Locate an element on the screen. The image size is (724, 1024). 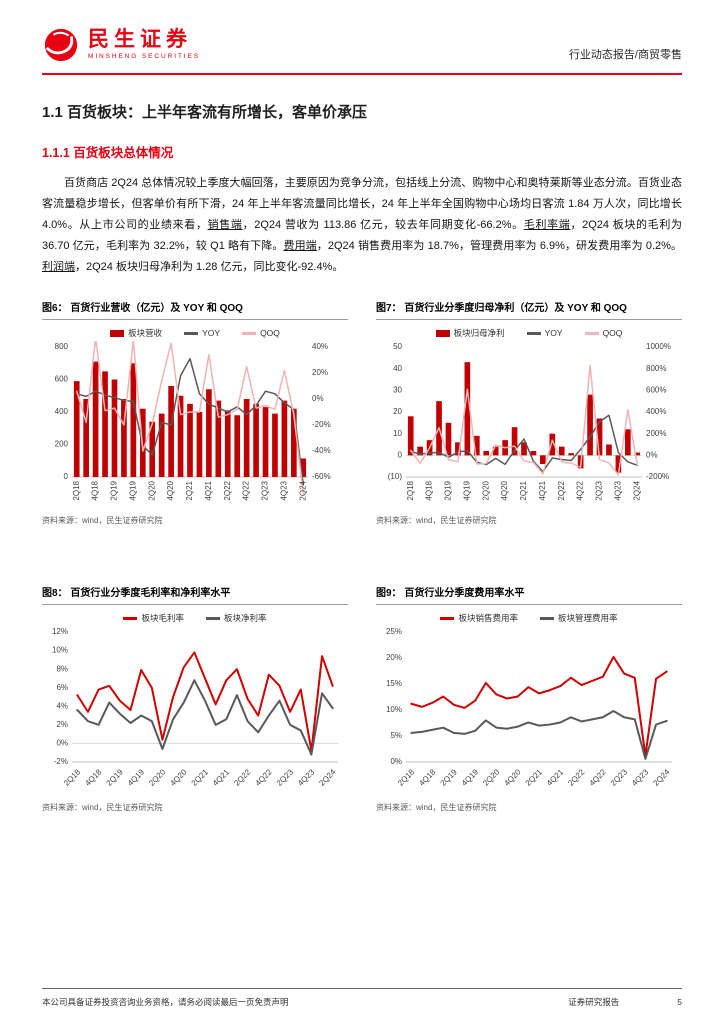
svg-text: 2Q18 is located at coordinates (410, 491).